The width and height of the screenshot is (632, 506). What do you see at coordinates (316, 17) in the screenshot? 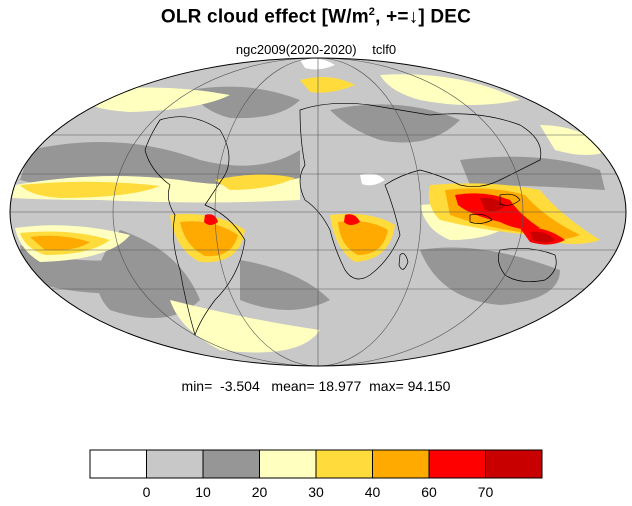
I see `plot-title: OLR cloud effect [W/m2, +=↓] DEC` at bounding box center [316, 17].